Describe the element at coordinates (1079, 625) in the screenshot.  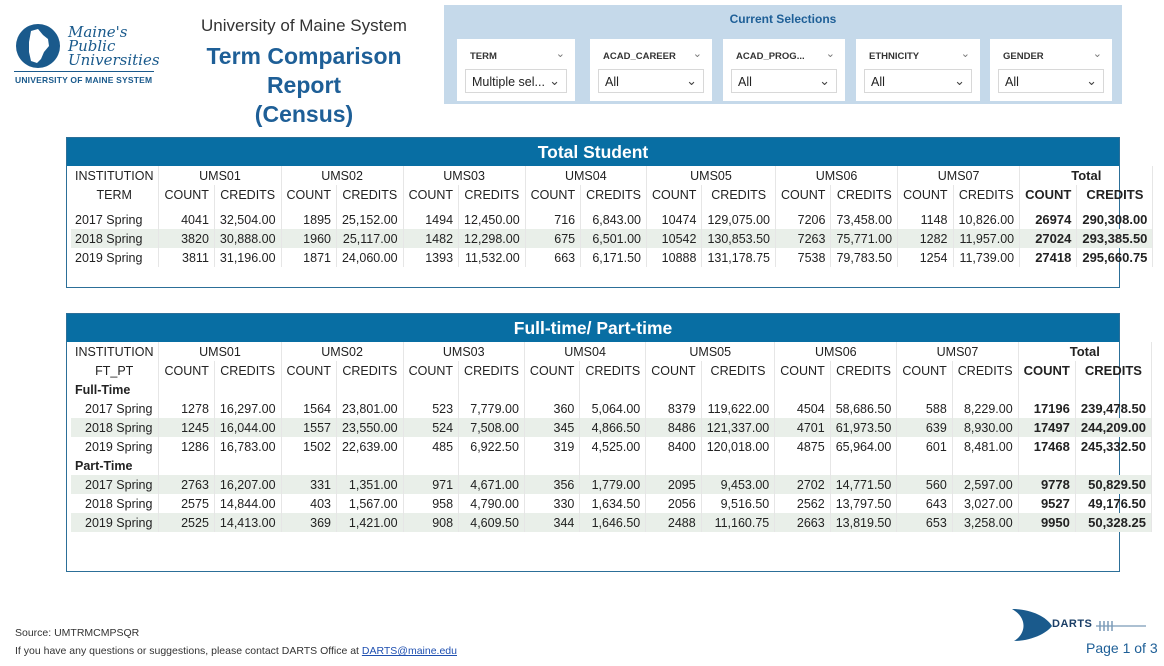
I see `dart-icon` at that location.